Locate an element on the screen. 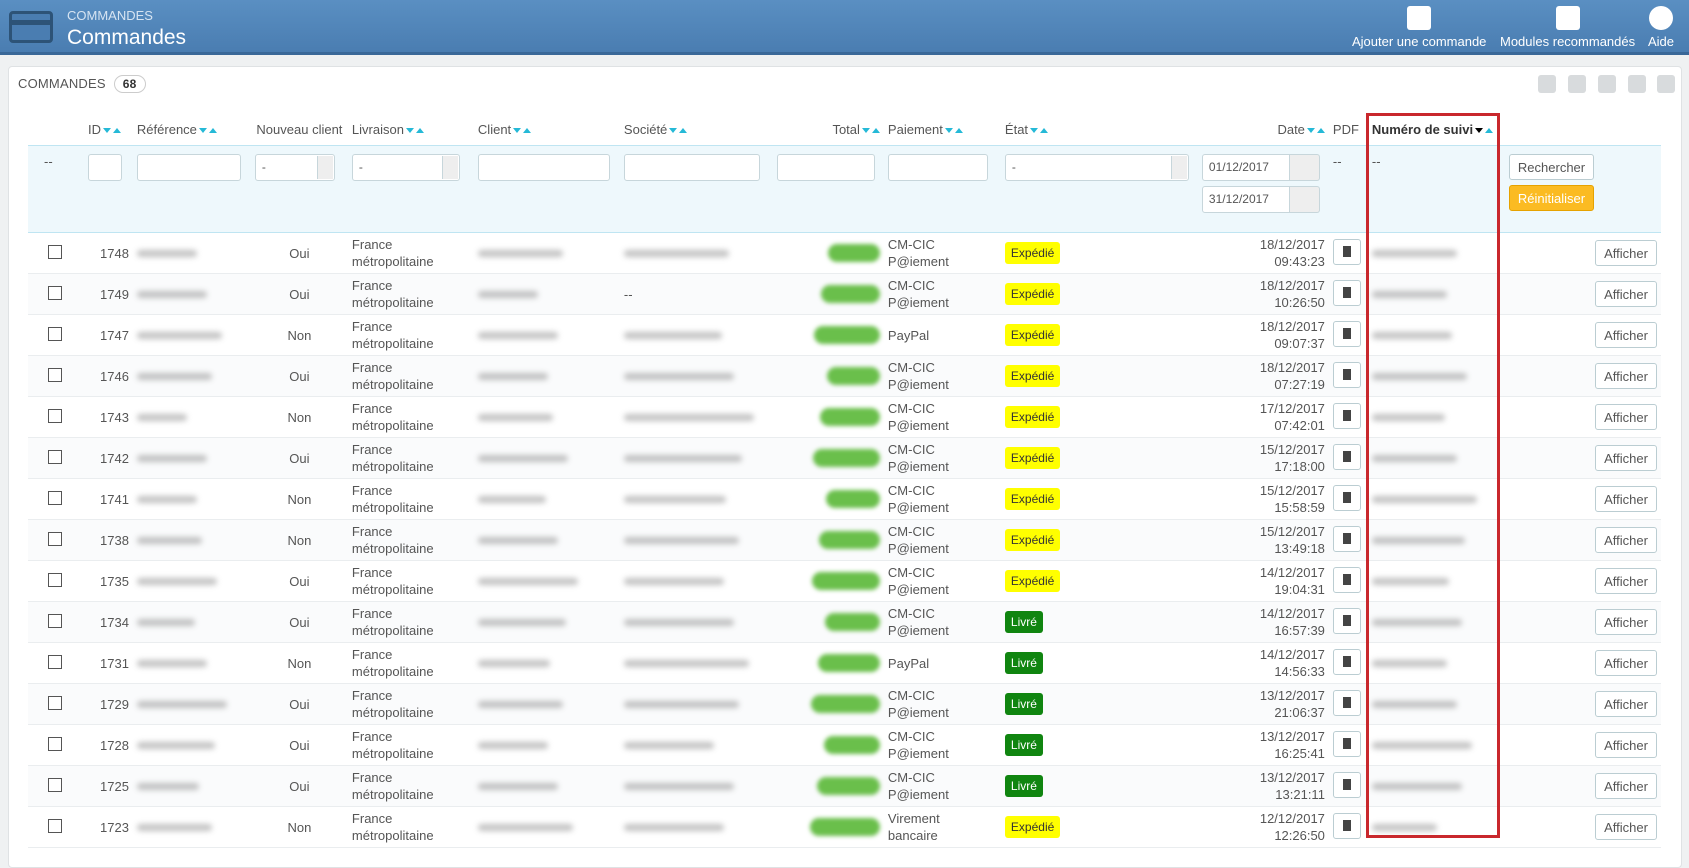 The height and width of the screenshot is (868, 1689). order-id: 1738 is located at coordinates (114, 540).